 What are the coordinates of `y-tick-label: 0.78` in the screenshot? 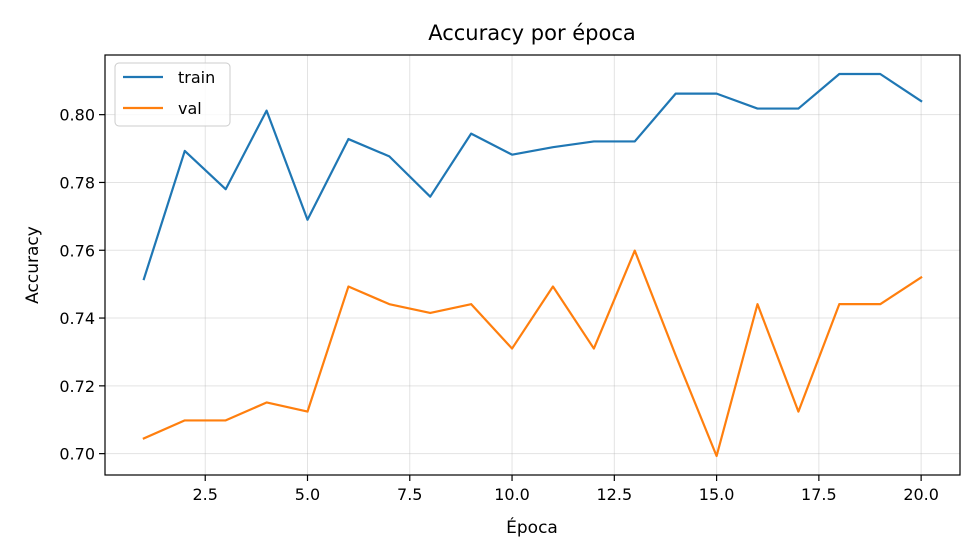 It's located at (77, 182).